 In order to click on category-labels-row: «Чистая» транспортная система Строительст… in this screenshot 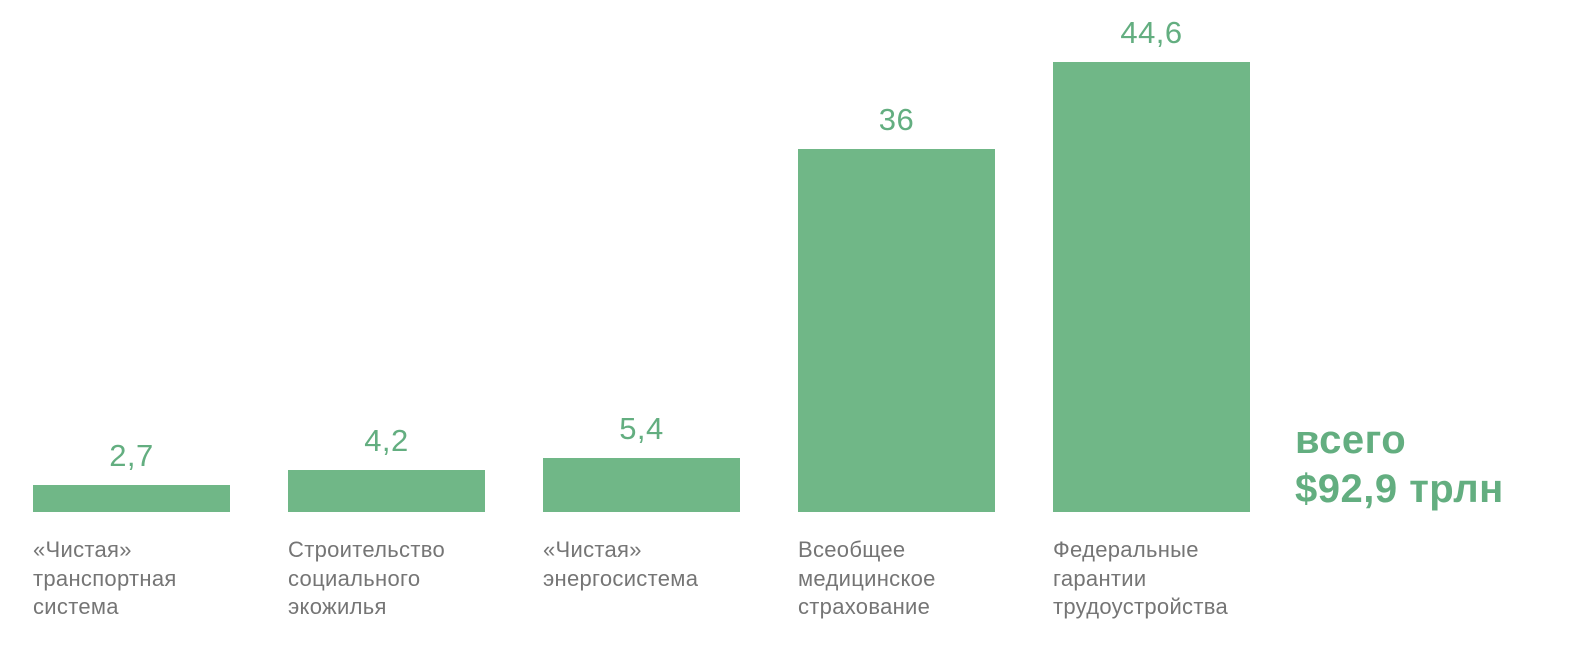, I will do `click(641, 579)`.